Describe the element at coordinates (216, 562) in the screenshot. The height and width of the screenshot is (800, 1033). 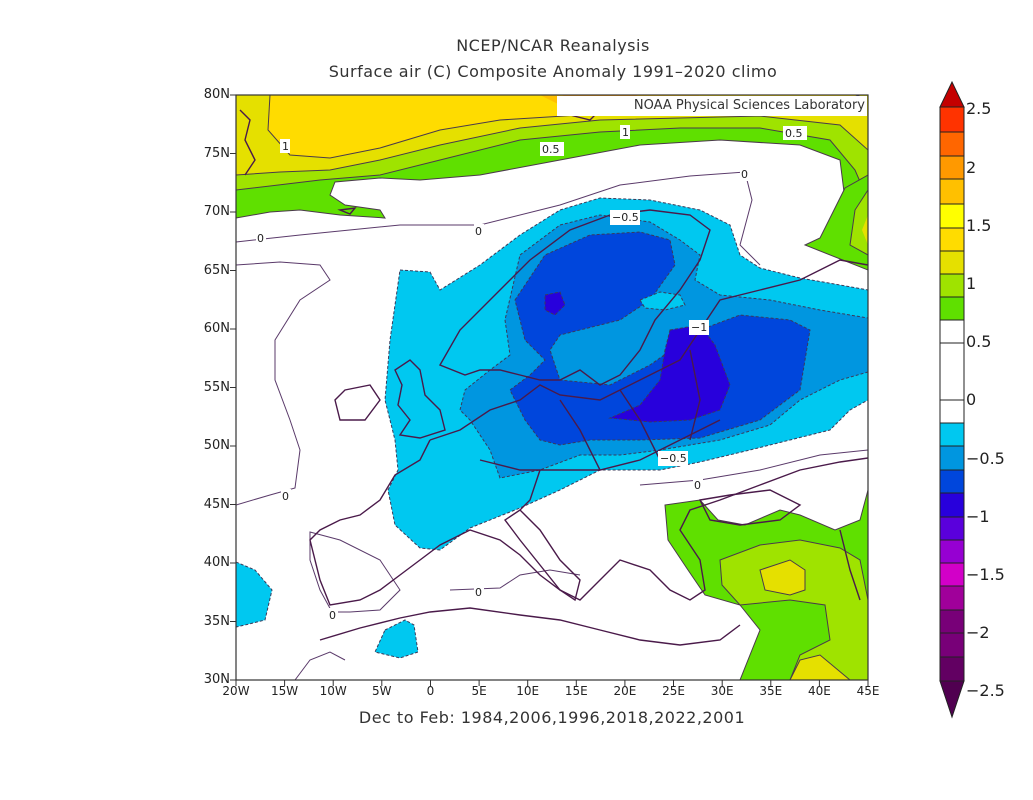
I see `y-tick-label: 40N` at that location.